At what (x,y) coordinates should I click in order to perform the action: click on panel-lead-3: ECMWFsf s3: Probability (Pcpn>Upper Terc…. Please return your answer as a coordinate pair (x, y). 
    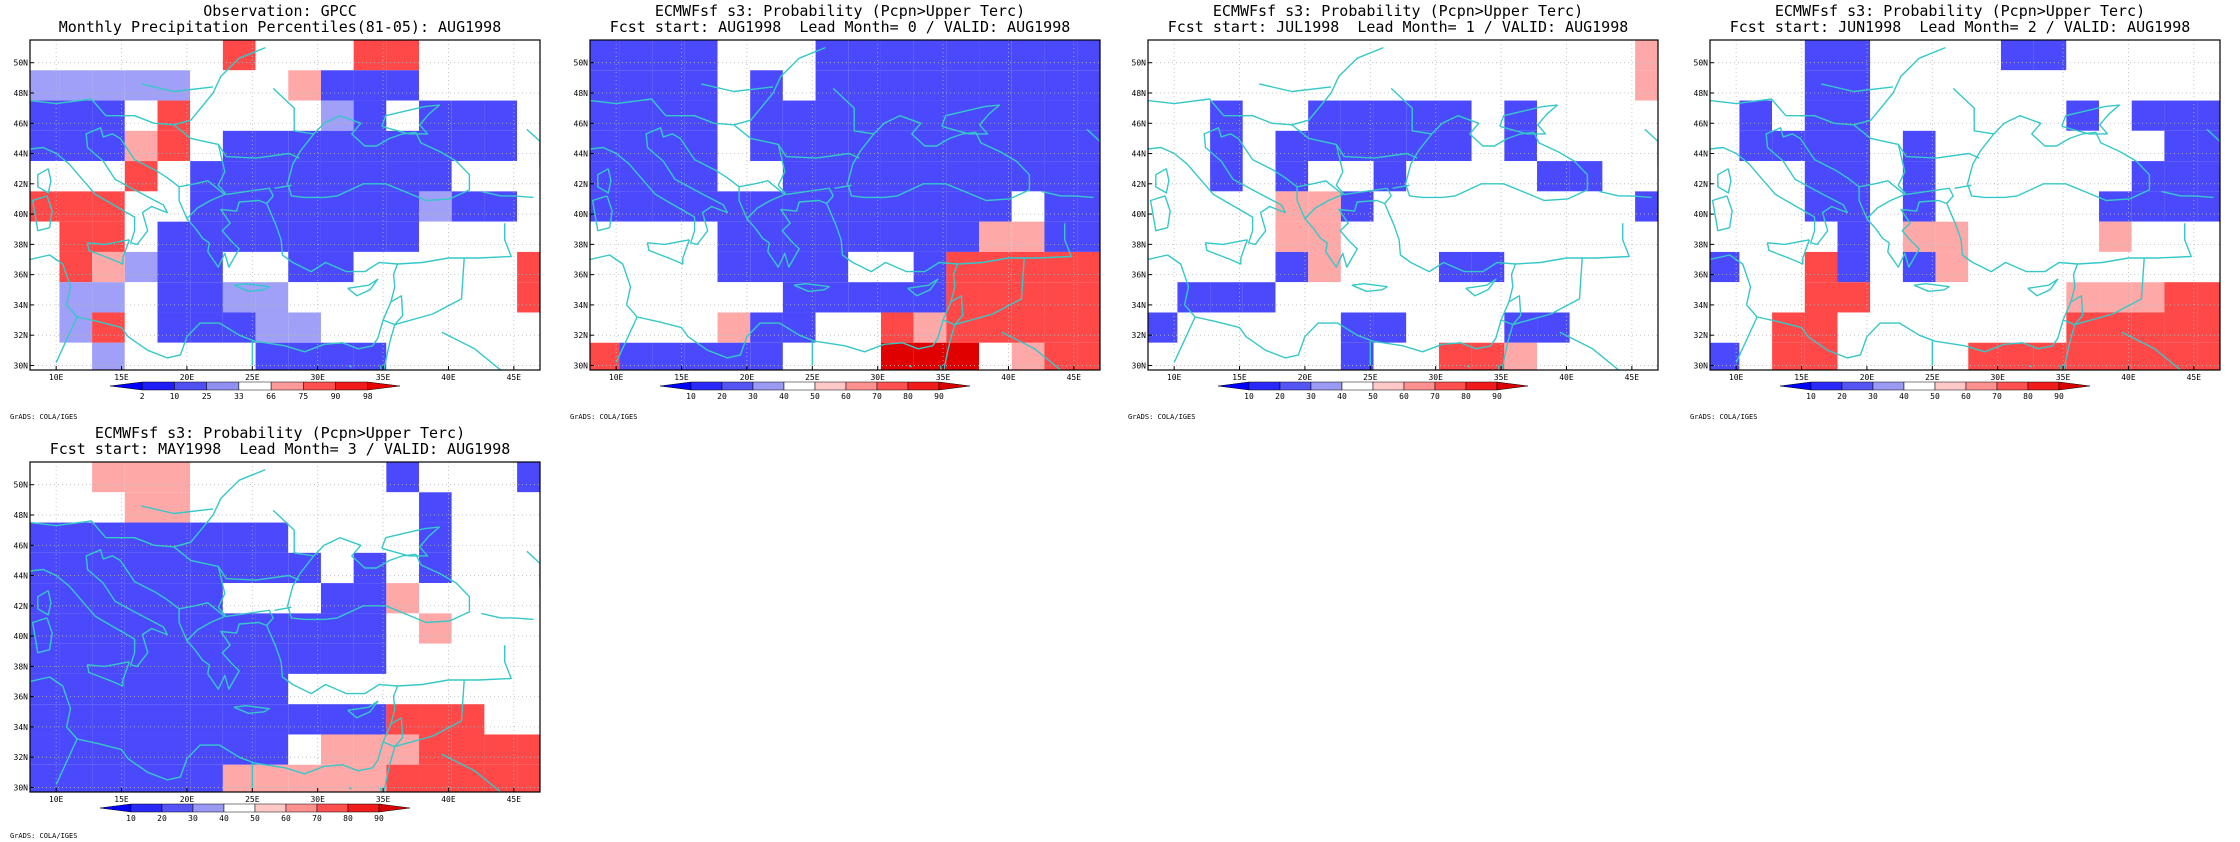
    Looking at the image, I should click on (280, 632).